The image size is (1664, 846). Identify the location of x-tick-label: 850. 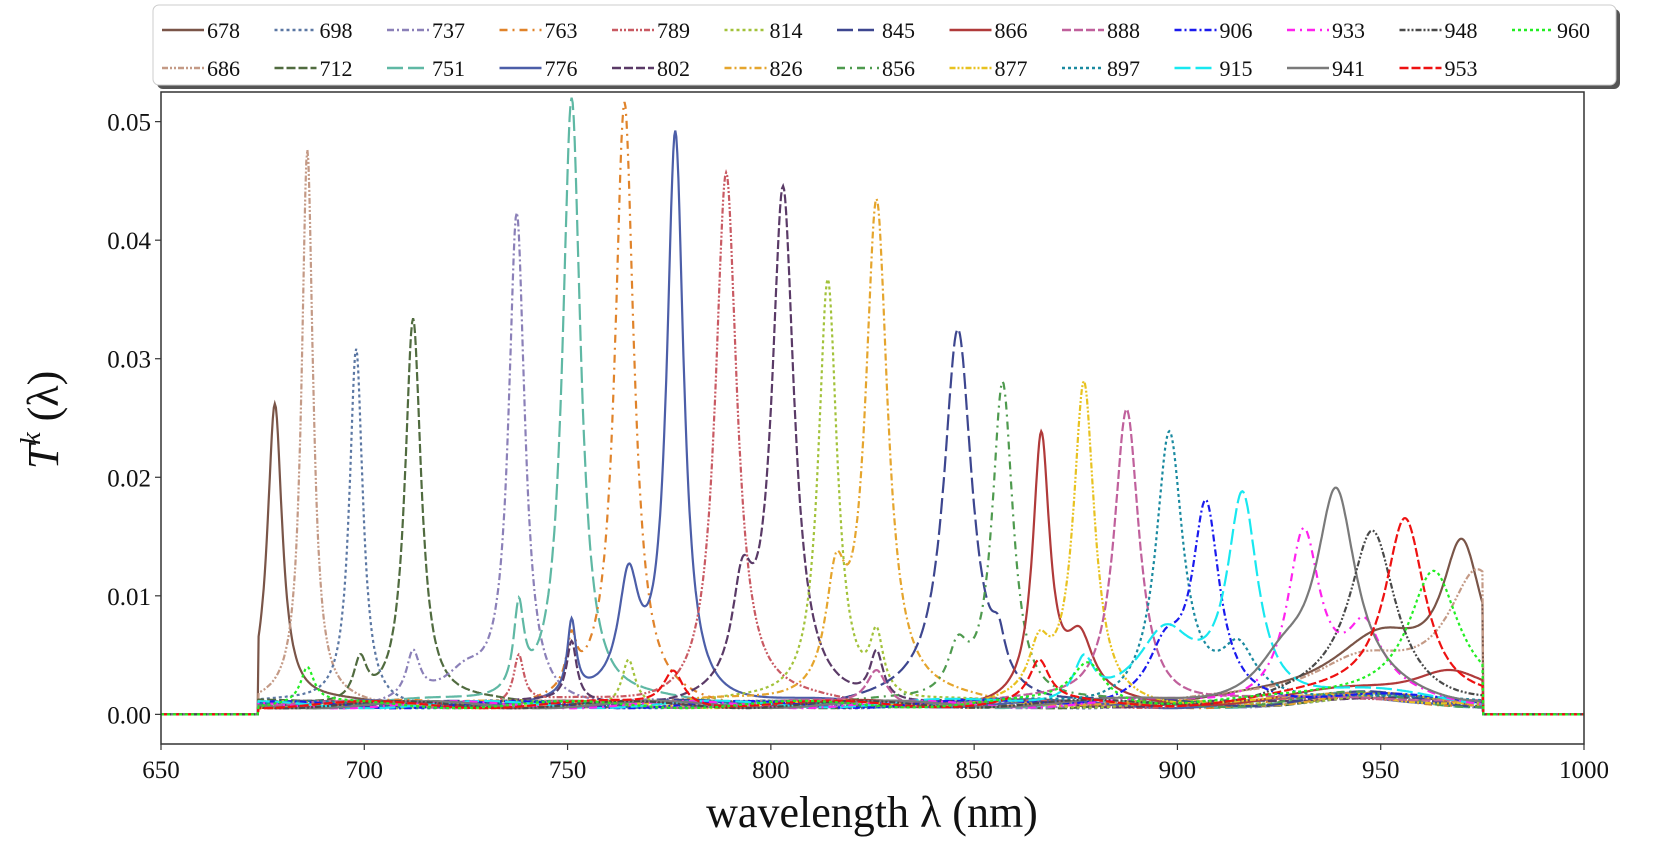
(974, 770).